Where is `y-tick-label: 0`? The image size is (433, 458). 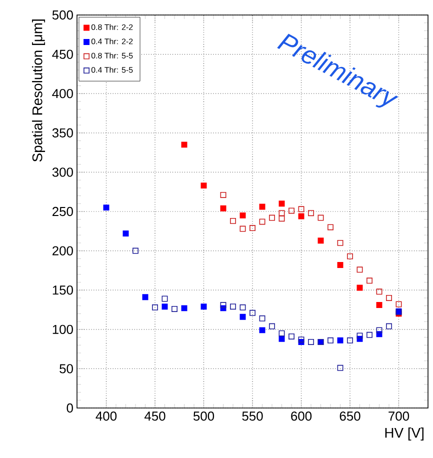
y-tick-label: 0 is located at coordinates (69, 408).